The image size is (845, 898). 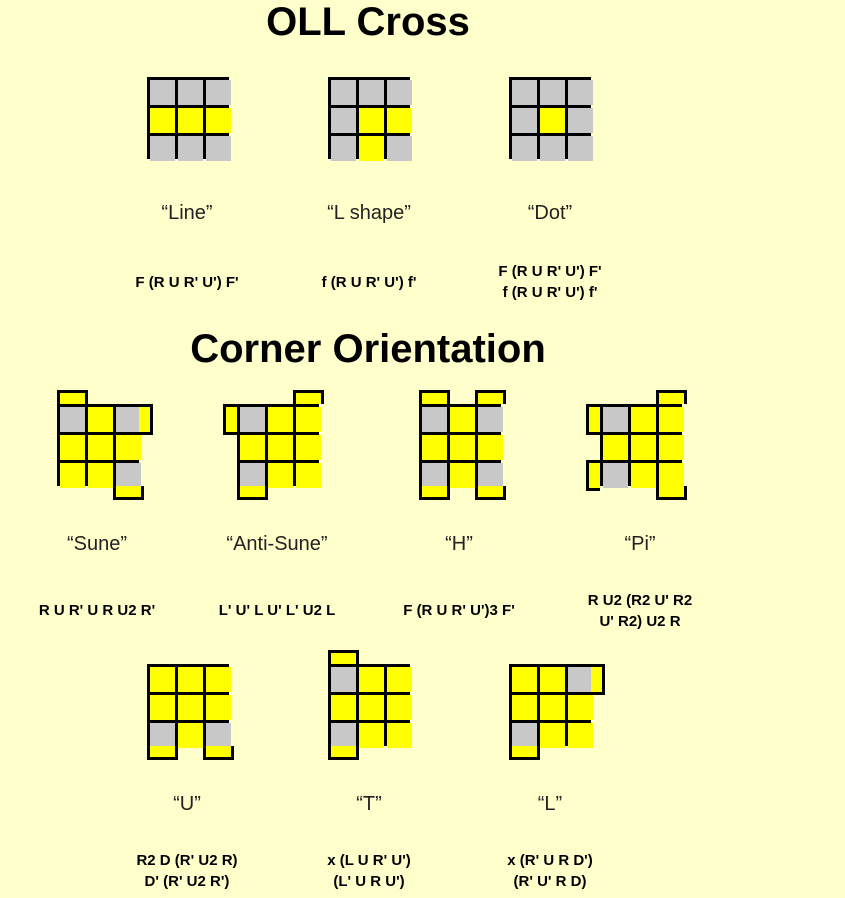 I want to click on alg-anti-sune: L' U' L U' L' U2 L, so click(x=277, y=610).